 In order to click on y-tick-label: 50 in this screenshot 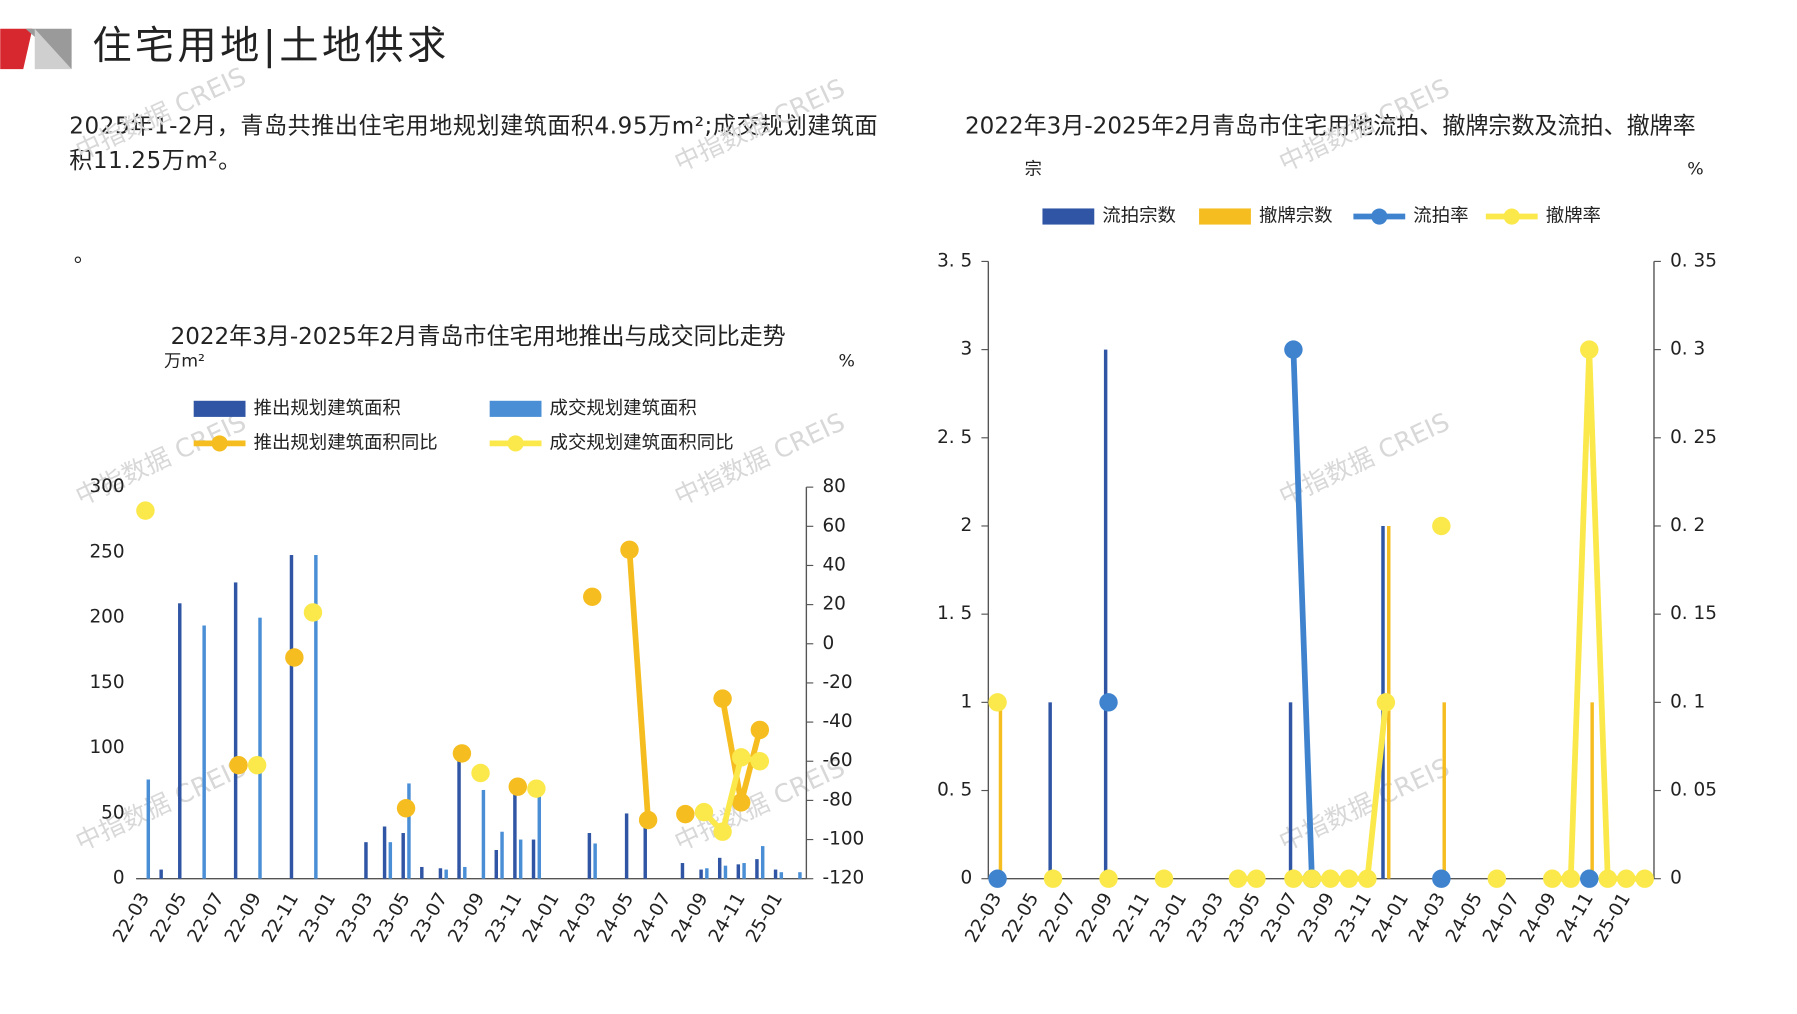, I will do `click(112, 812)`.